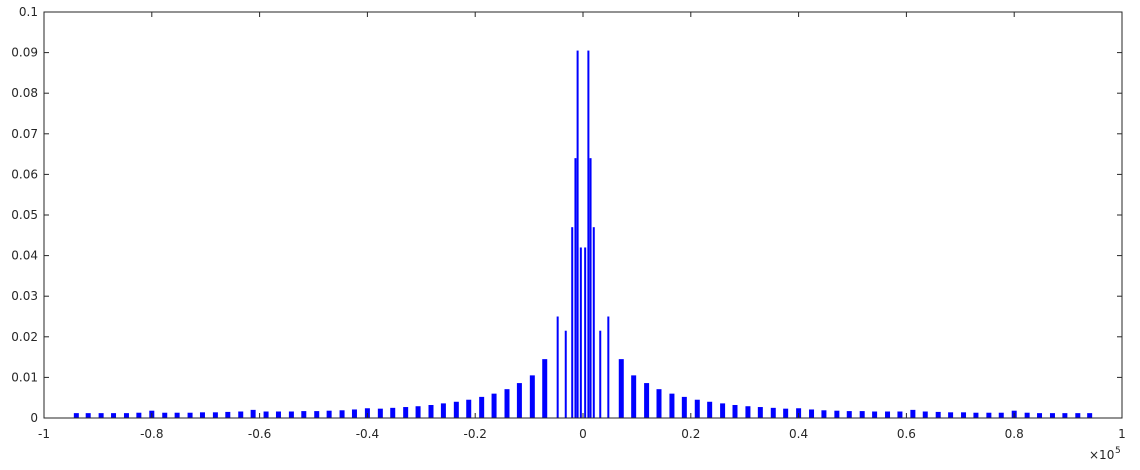  What do you see at coordinates (28, 12) in the screenshot?
I see `y-tick-label: 0.1` at bounding box center [28, 12].